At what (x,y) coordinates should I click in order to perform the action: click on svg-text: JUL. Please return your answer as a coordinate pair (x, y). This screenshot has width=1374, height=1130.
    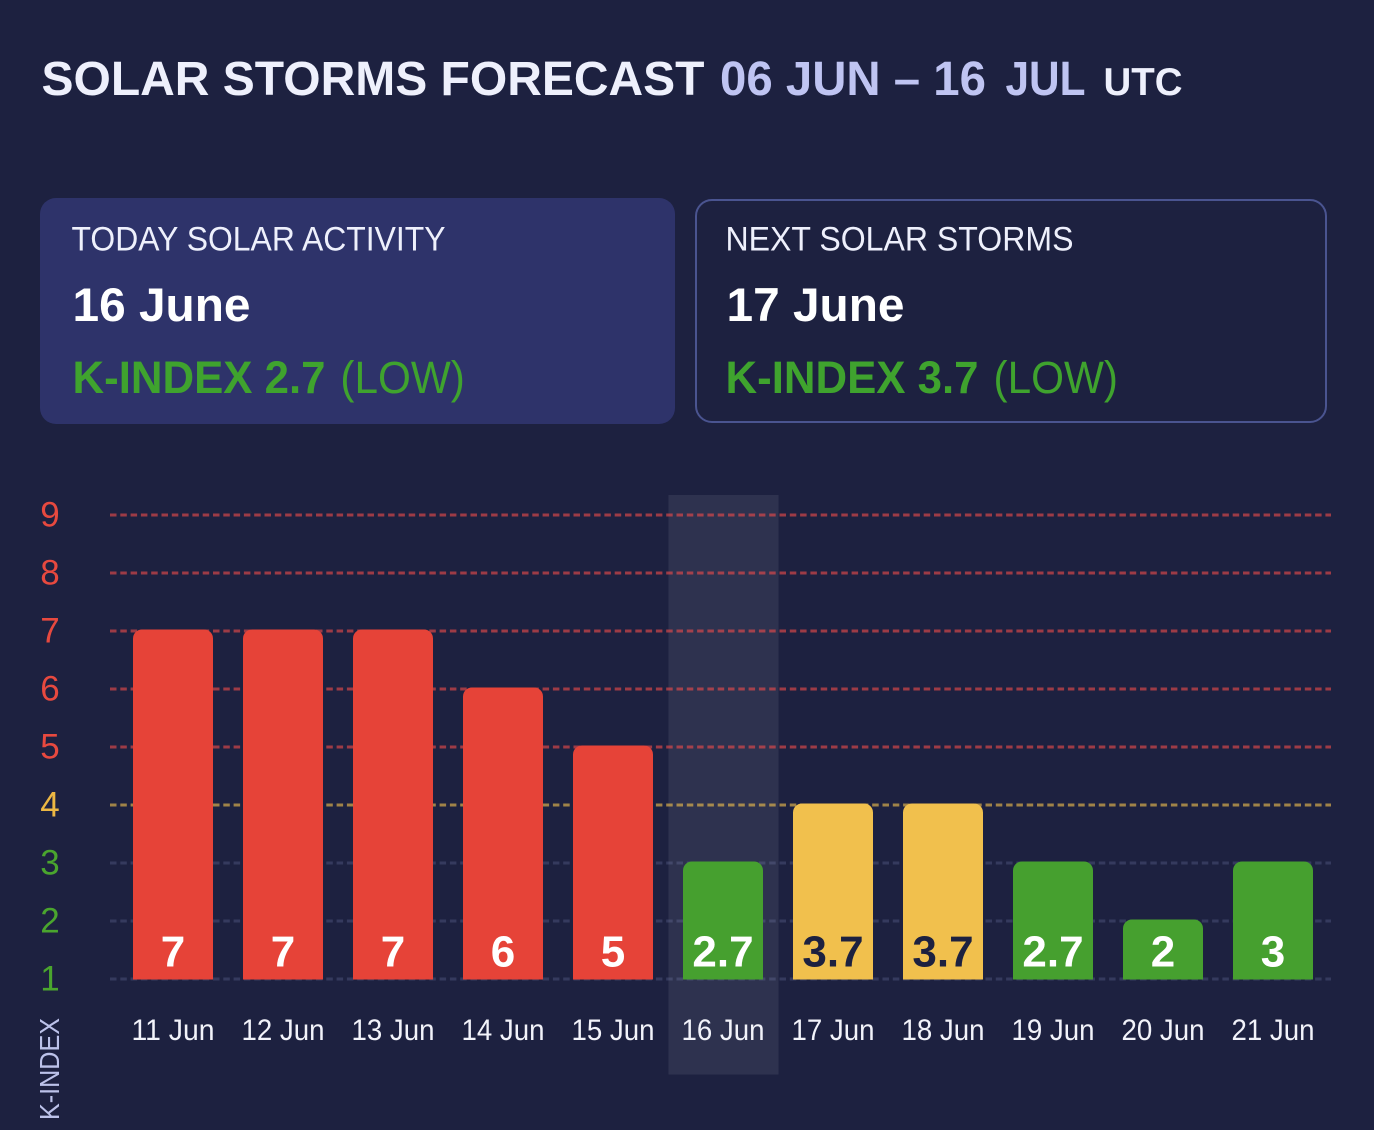
    Looking at the image, I should click on (1046, 79).